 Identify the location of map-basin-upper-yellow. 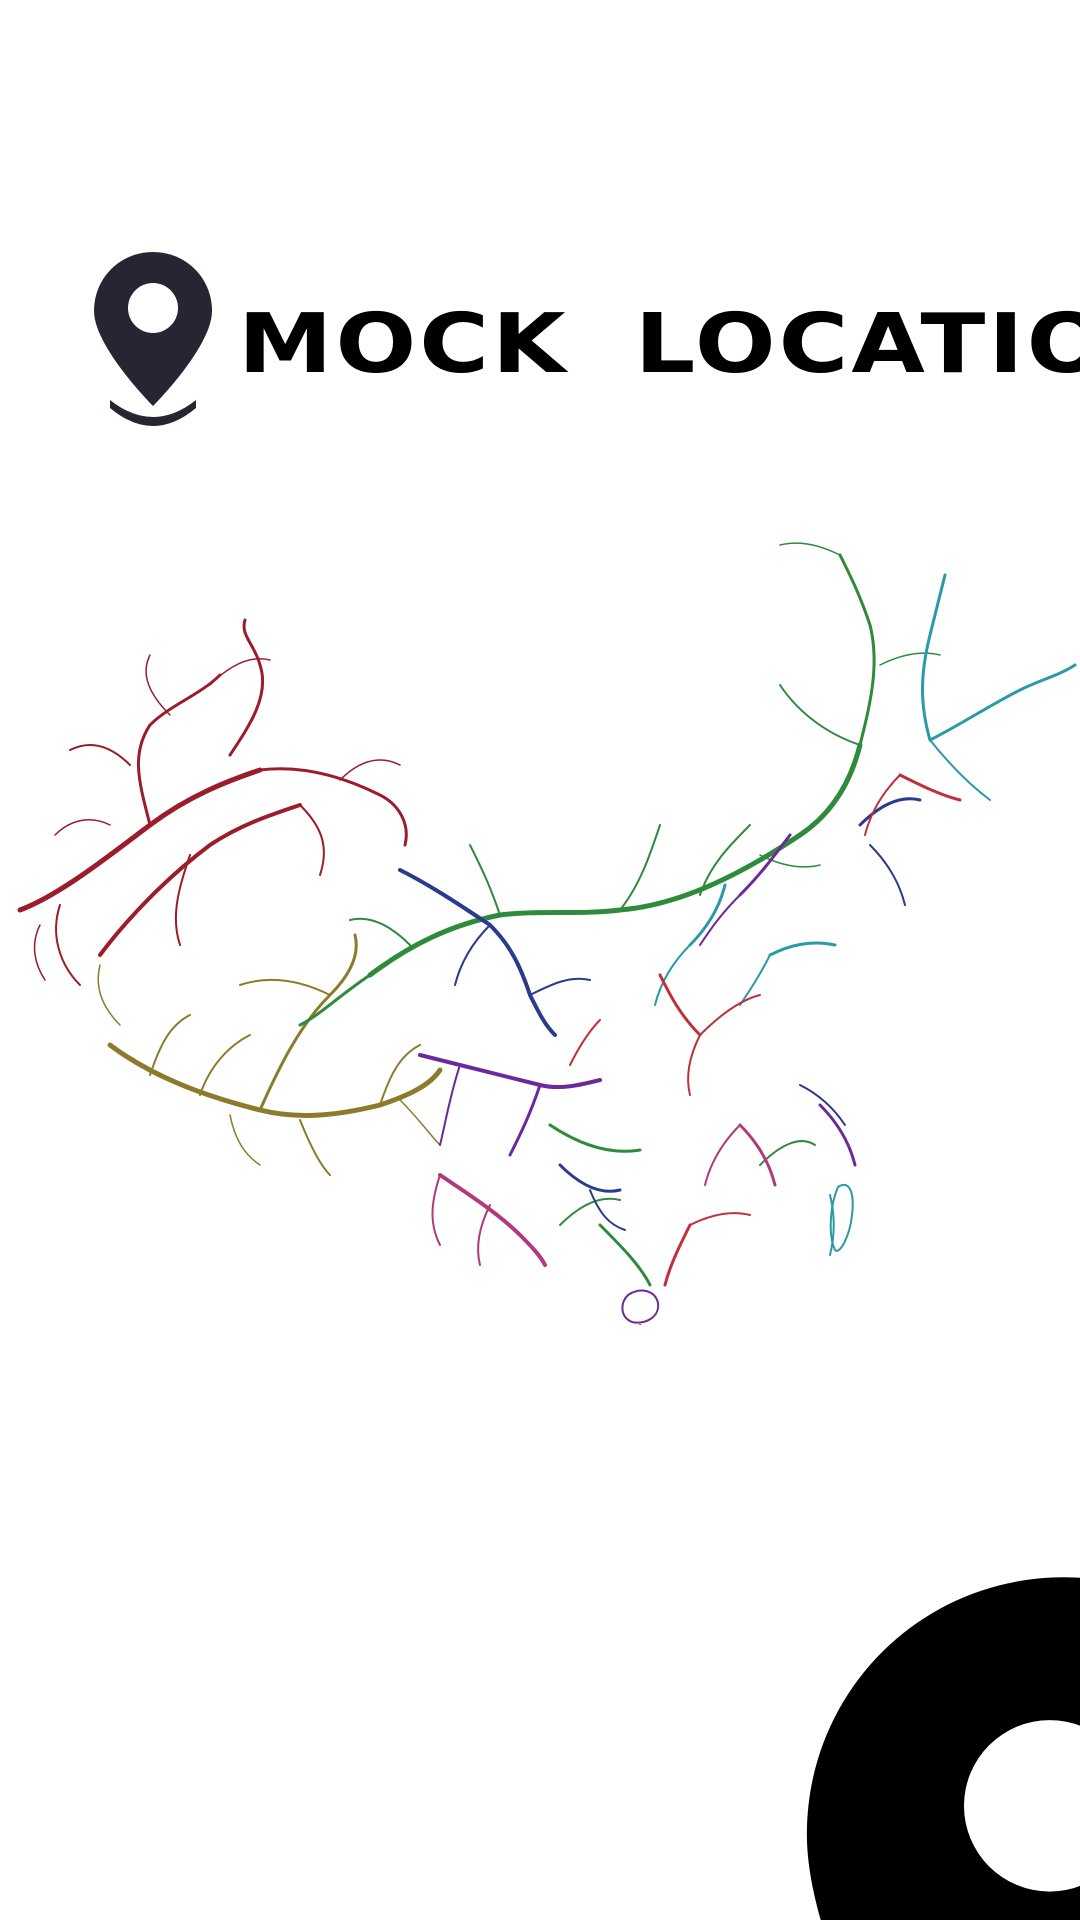
(660, 1014).